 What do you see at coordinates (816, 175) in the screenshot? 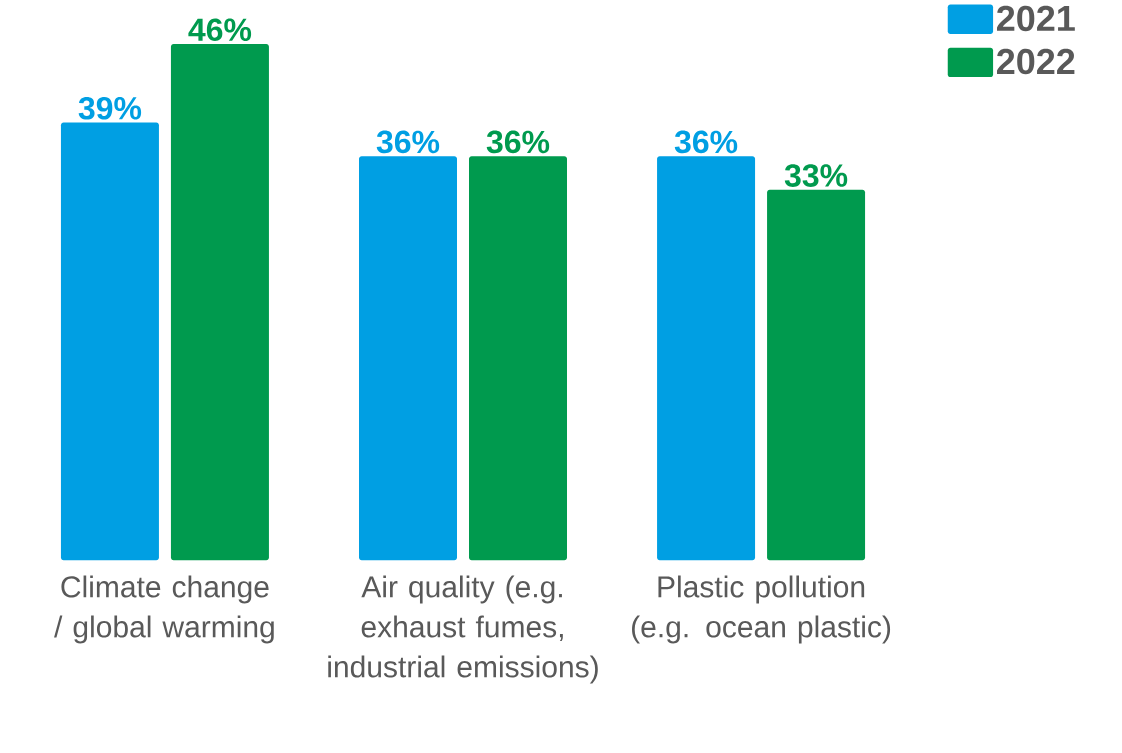
I see `data-label: 33%` at bounding box center [816, 175].